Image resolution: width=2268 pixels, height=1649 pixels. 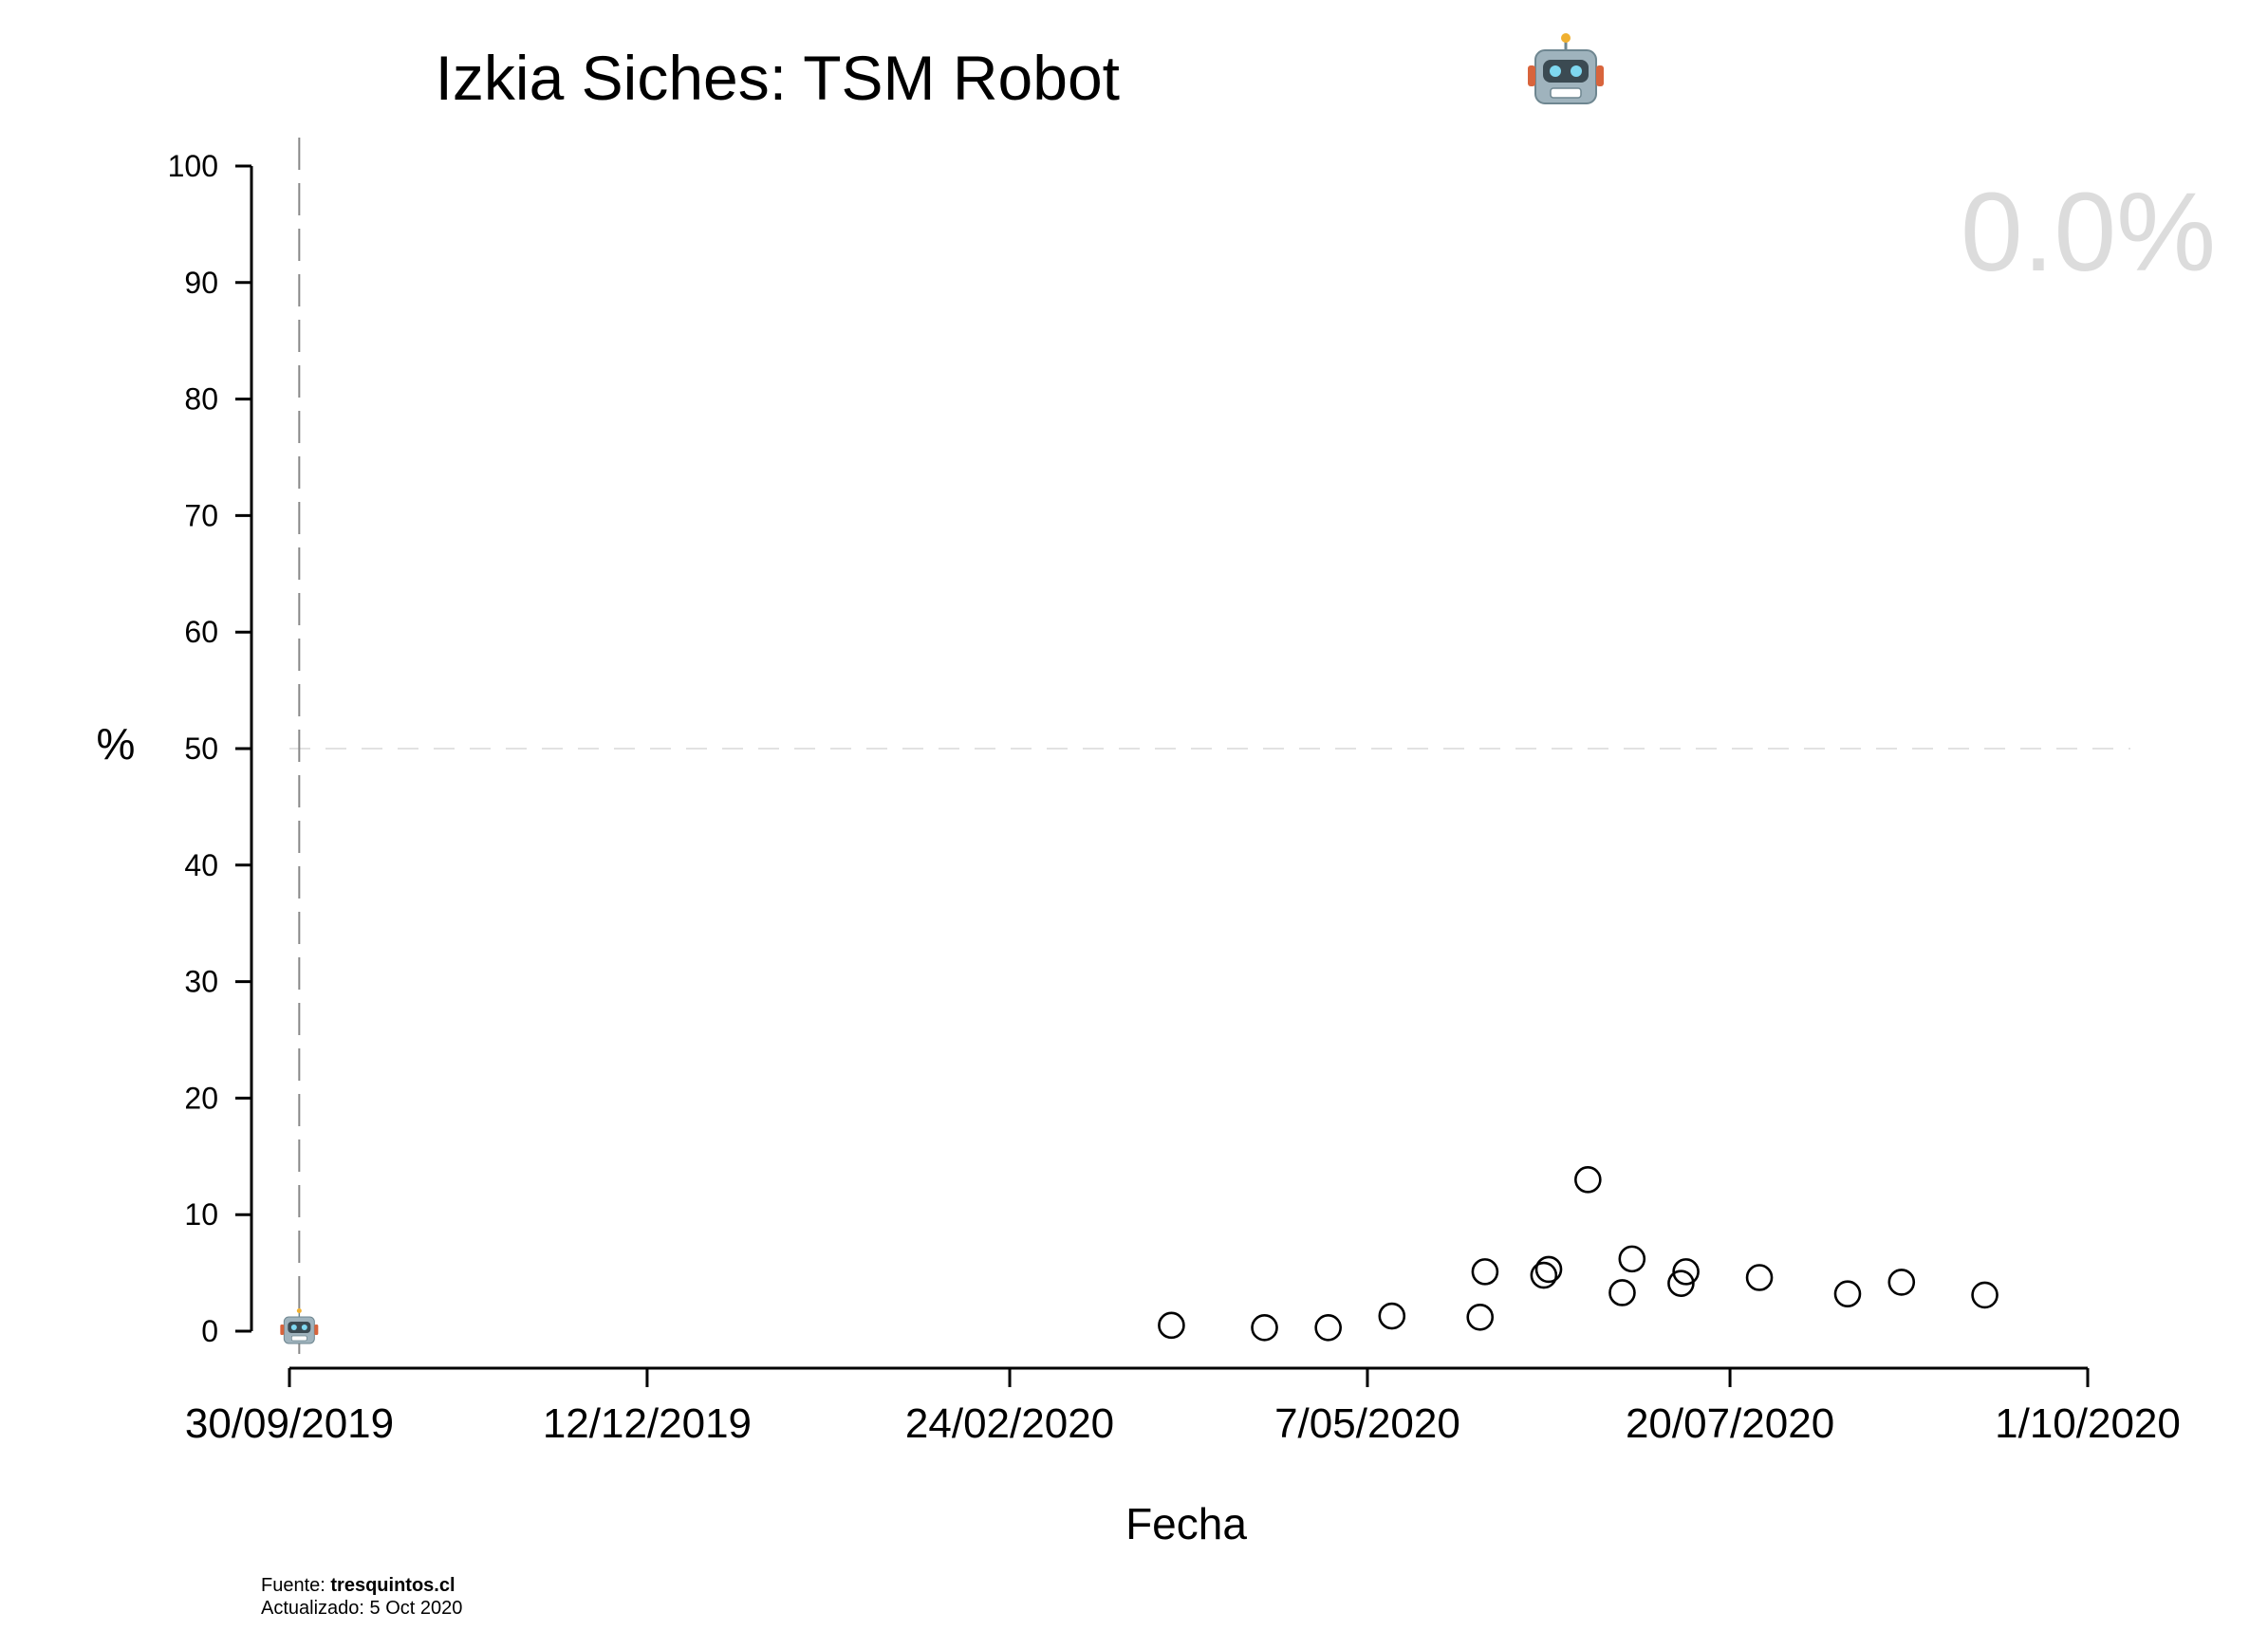 I want to click on footer-source: Fuente: tresquintos.cl, so click(x=358, y=1586).